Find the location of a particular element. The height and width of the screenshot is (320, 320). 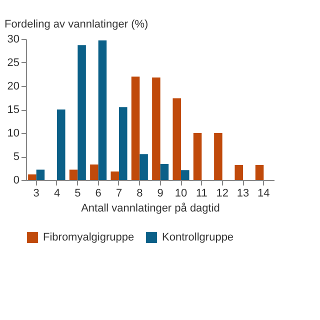

x-tick-label: 8 is located at coordinates (139, 194).